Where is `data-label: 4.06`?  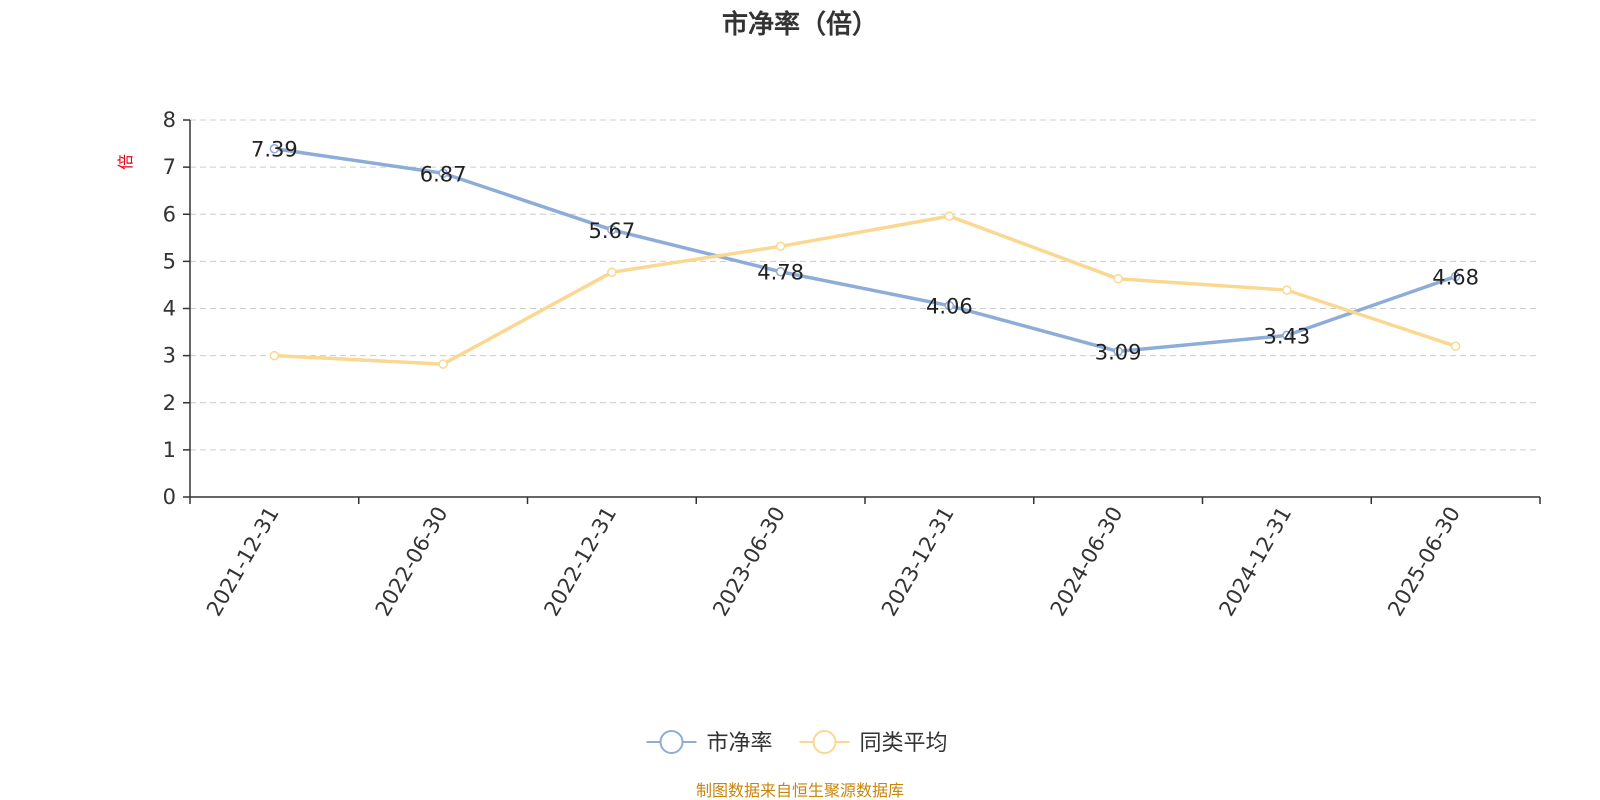 data-label: 4.06 is located at coordinates (949, 307).